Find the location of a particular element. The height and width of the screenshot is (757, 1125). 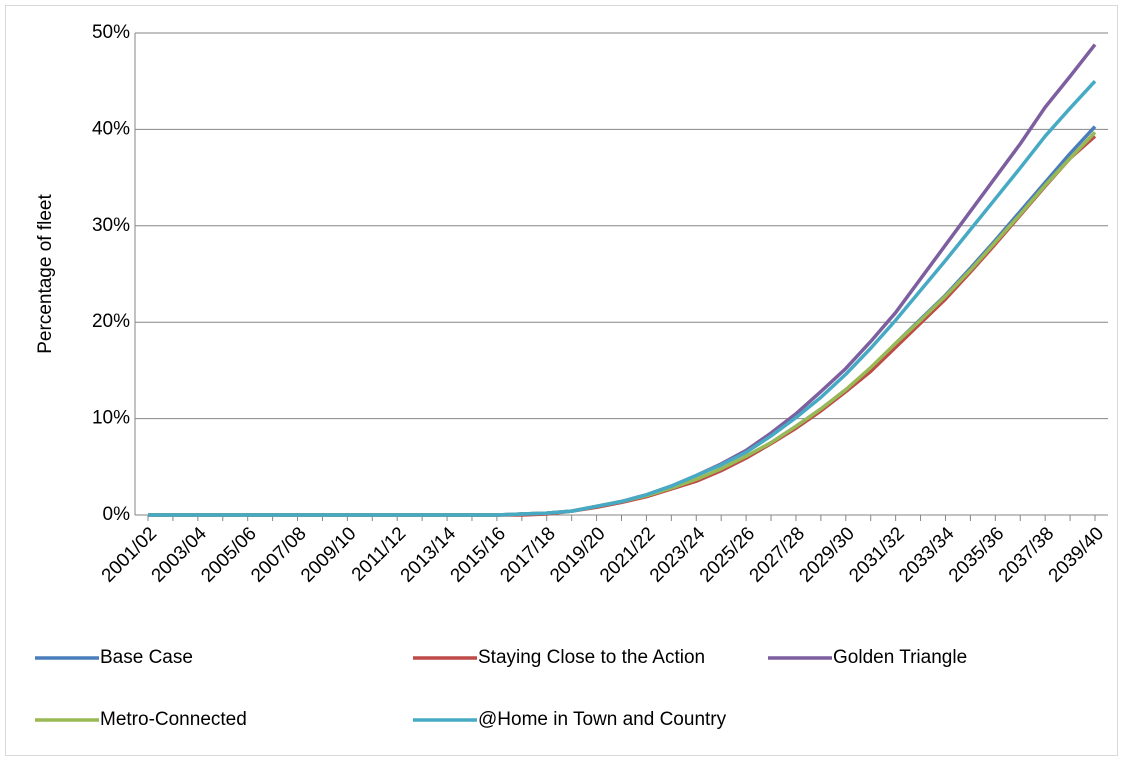

y-tick-label: 30% is located at coordinates (111, 225).